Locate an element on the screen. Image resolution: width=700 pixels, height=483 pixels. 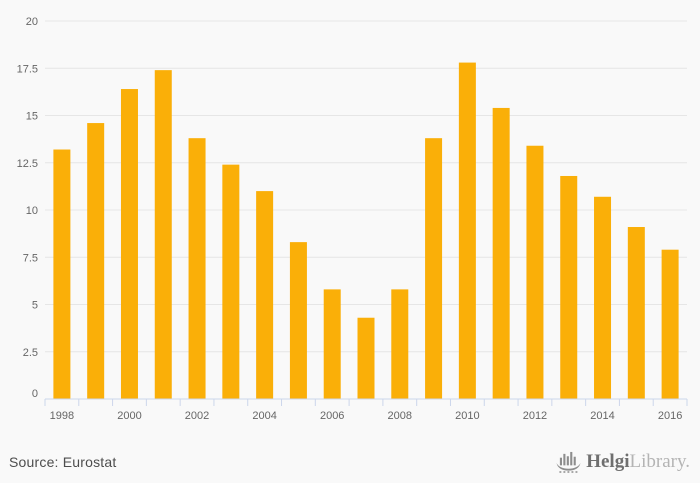
bar-2013 is located at coordinates (569, 287).